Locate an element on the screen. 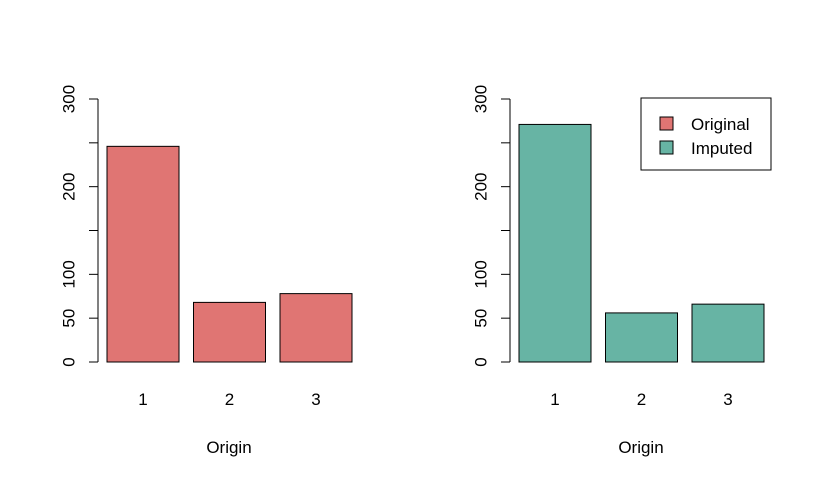 The height and width of the screenshot is (485, 822). legend-label: Original is located at coordinates (720, 124).